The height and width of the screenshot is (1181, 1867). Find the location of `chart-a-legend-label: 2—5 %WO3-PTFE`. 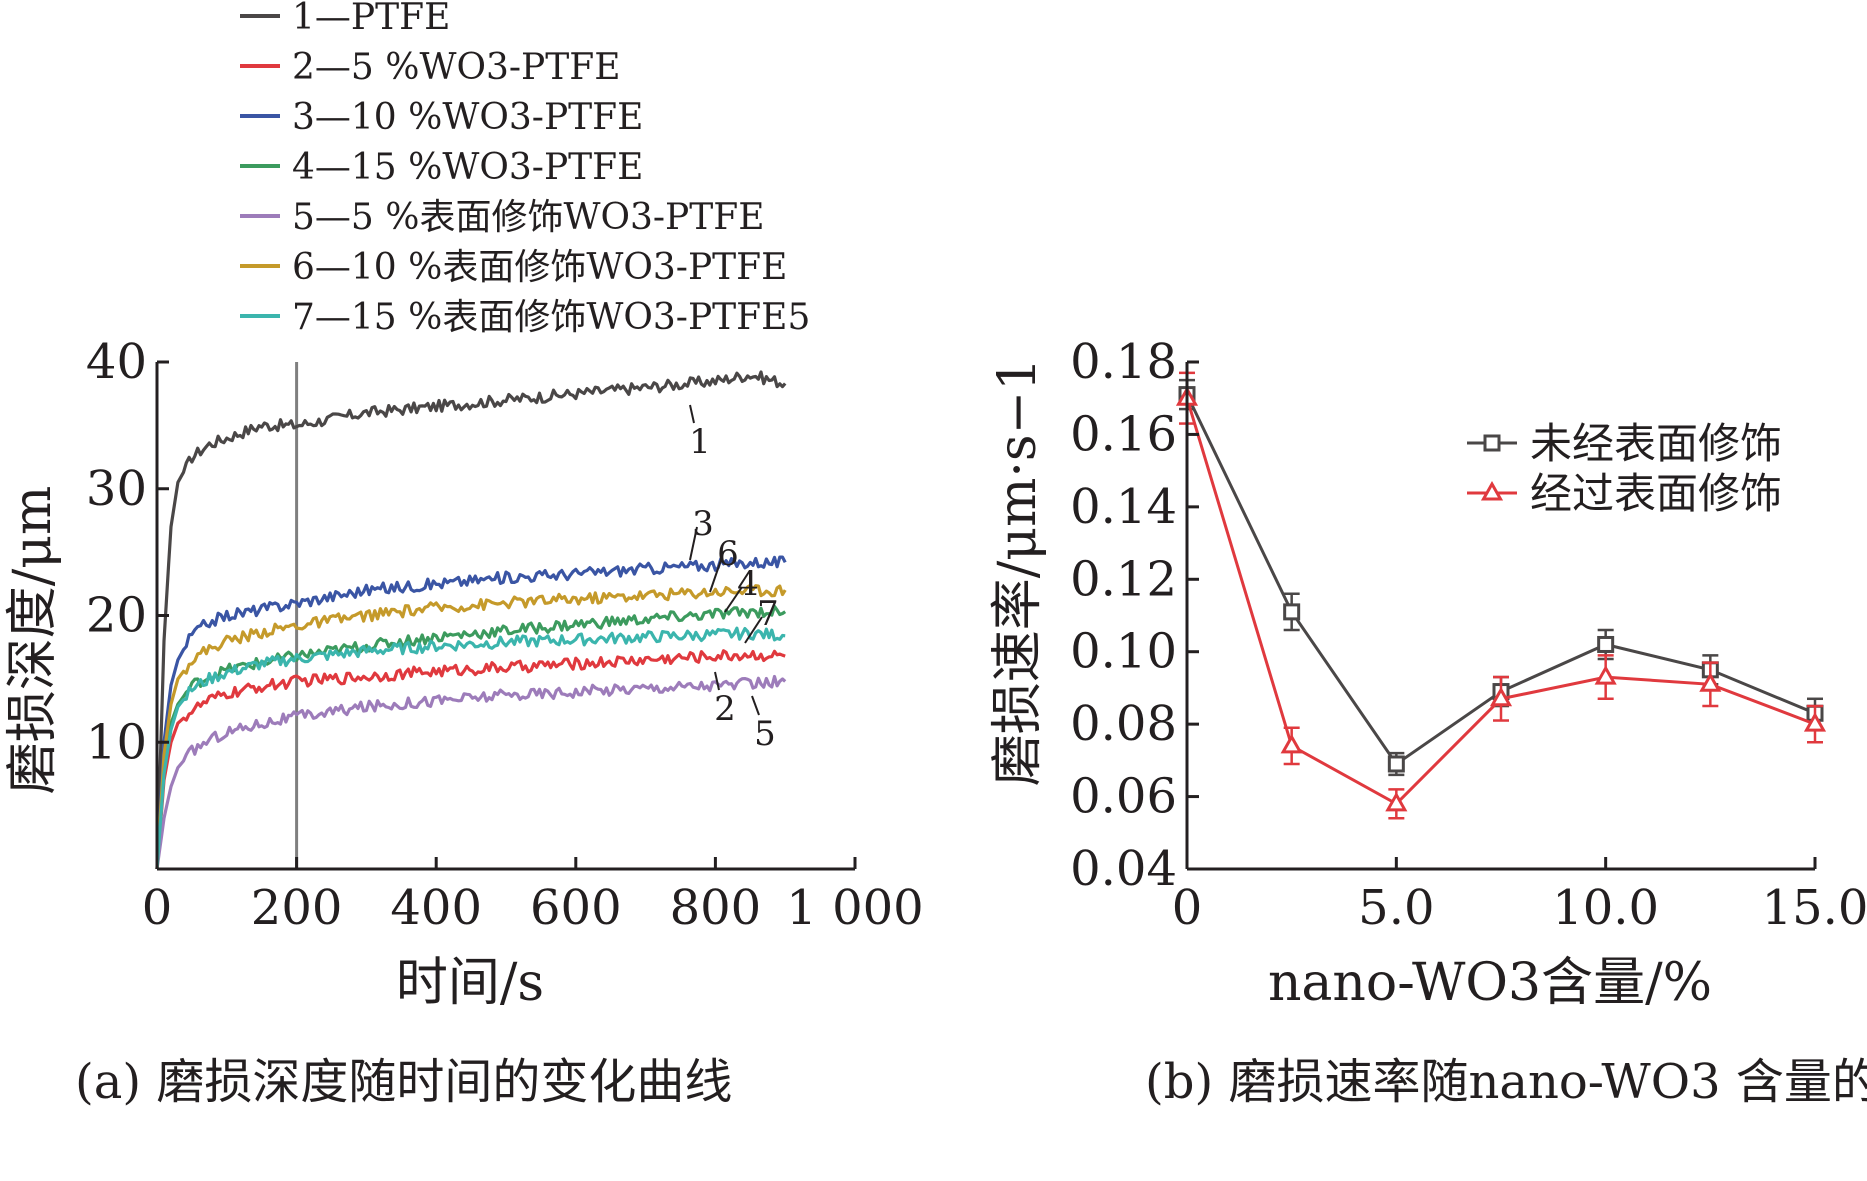

chart-a-legend-label: 2—5 %WO3-PTFE is located at coordinates (456, 67).